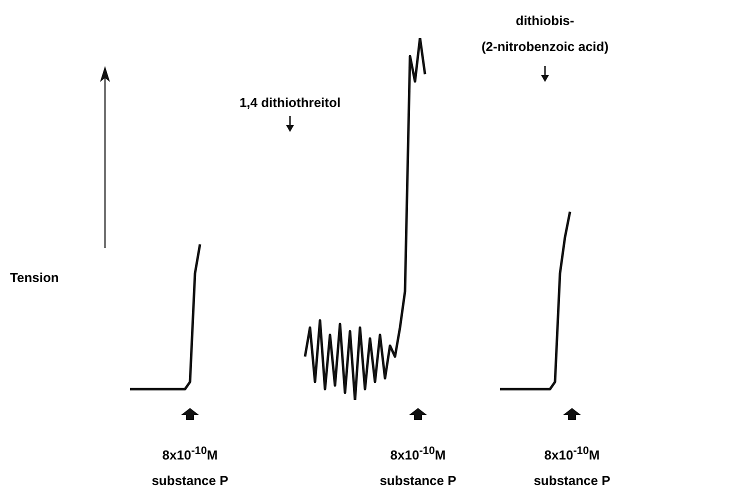  I want to click on annotation: 1,4 dithiothreitol, so click(290, 103).